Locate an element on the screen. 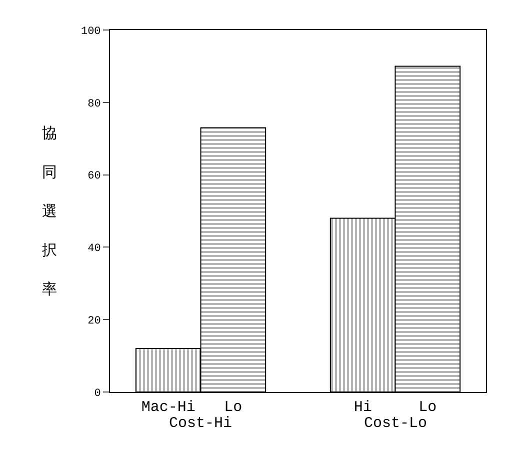 This screenshot has width=506, height=462. y-tick-label: 40 is located at coordinates (94, 249).